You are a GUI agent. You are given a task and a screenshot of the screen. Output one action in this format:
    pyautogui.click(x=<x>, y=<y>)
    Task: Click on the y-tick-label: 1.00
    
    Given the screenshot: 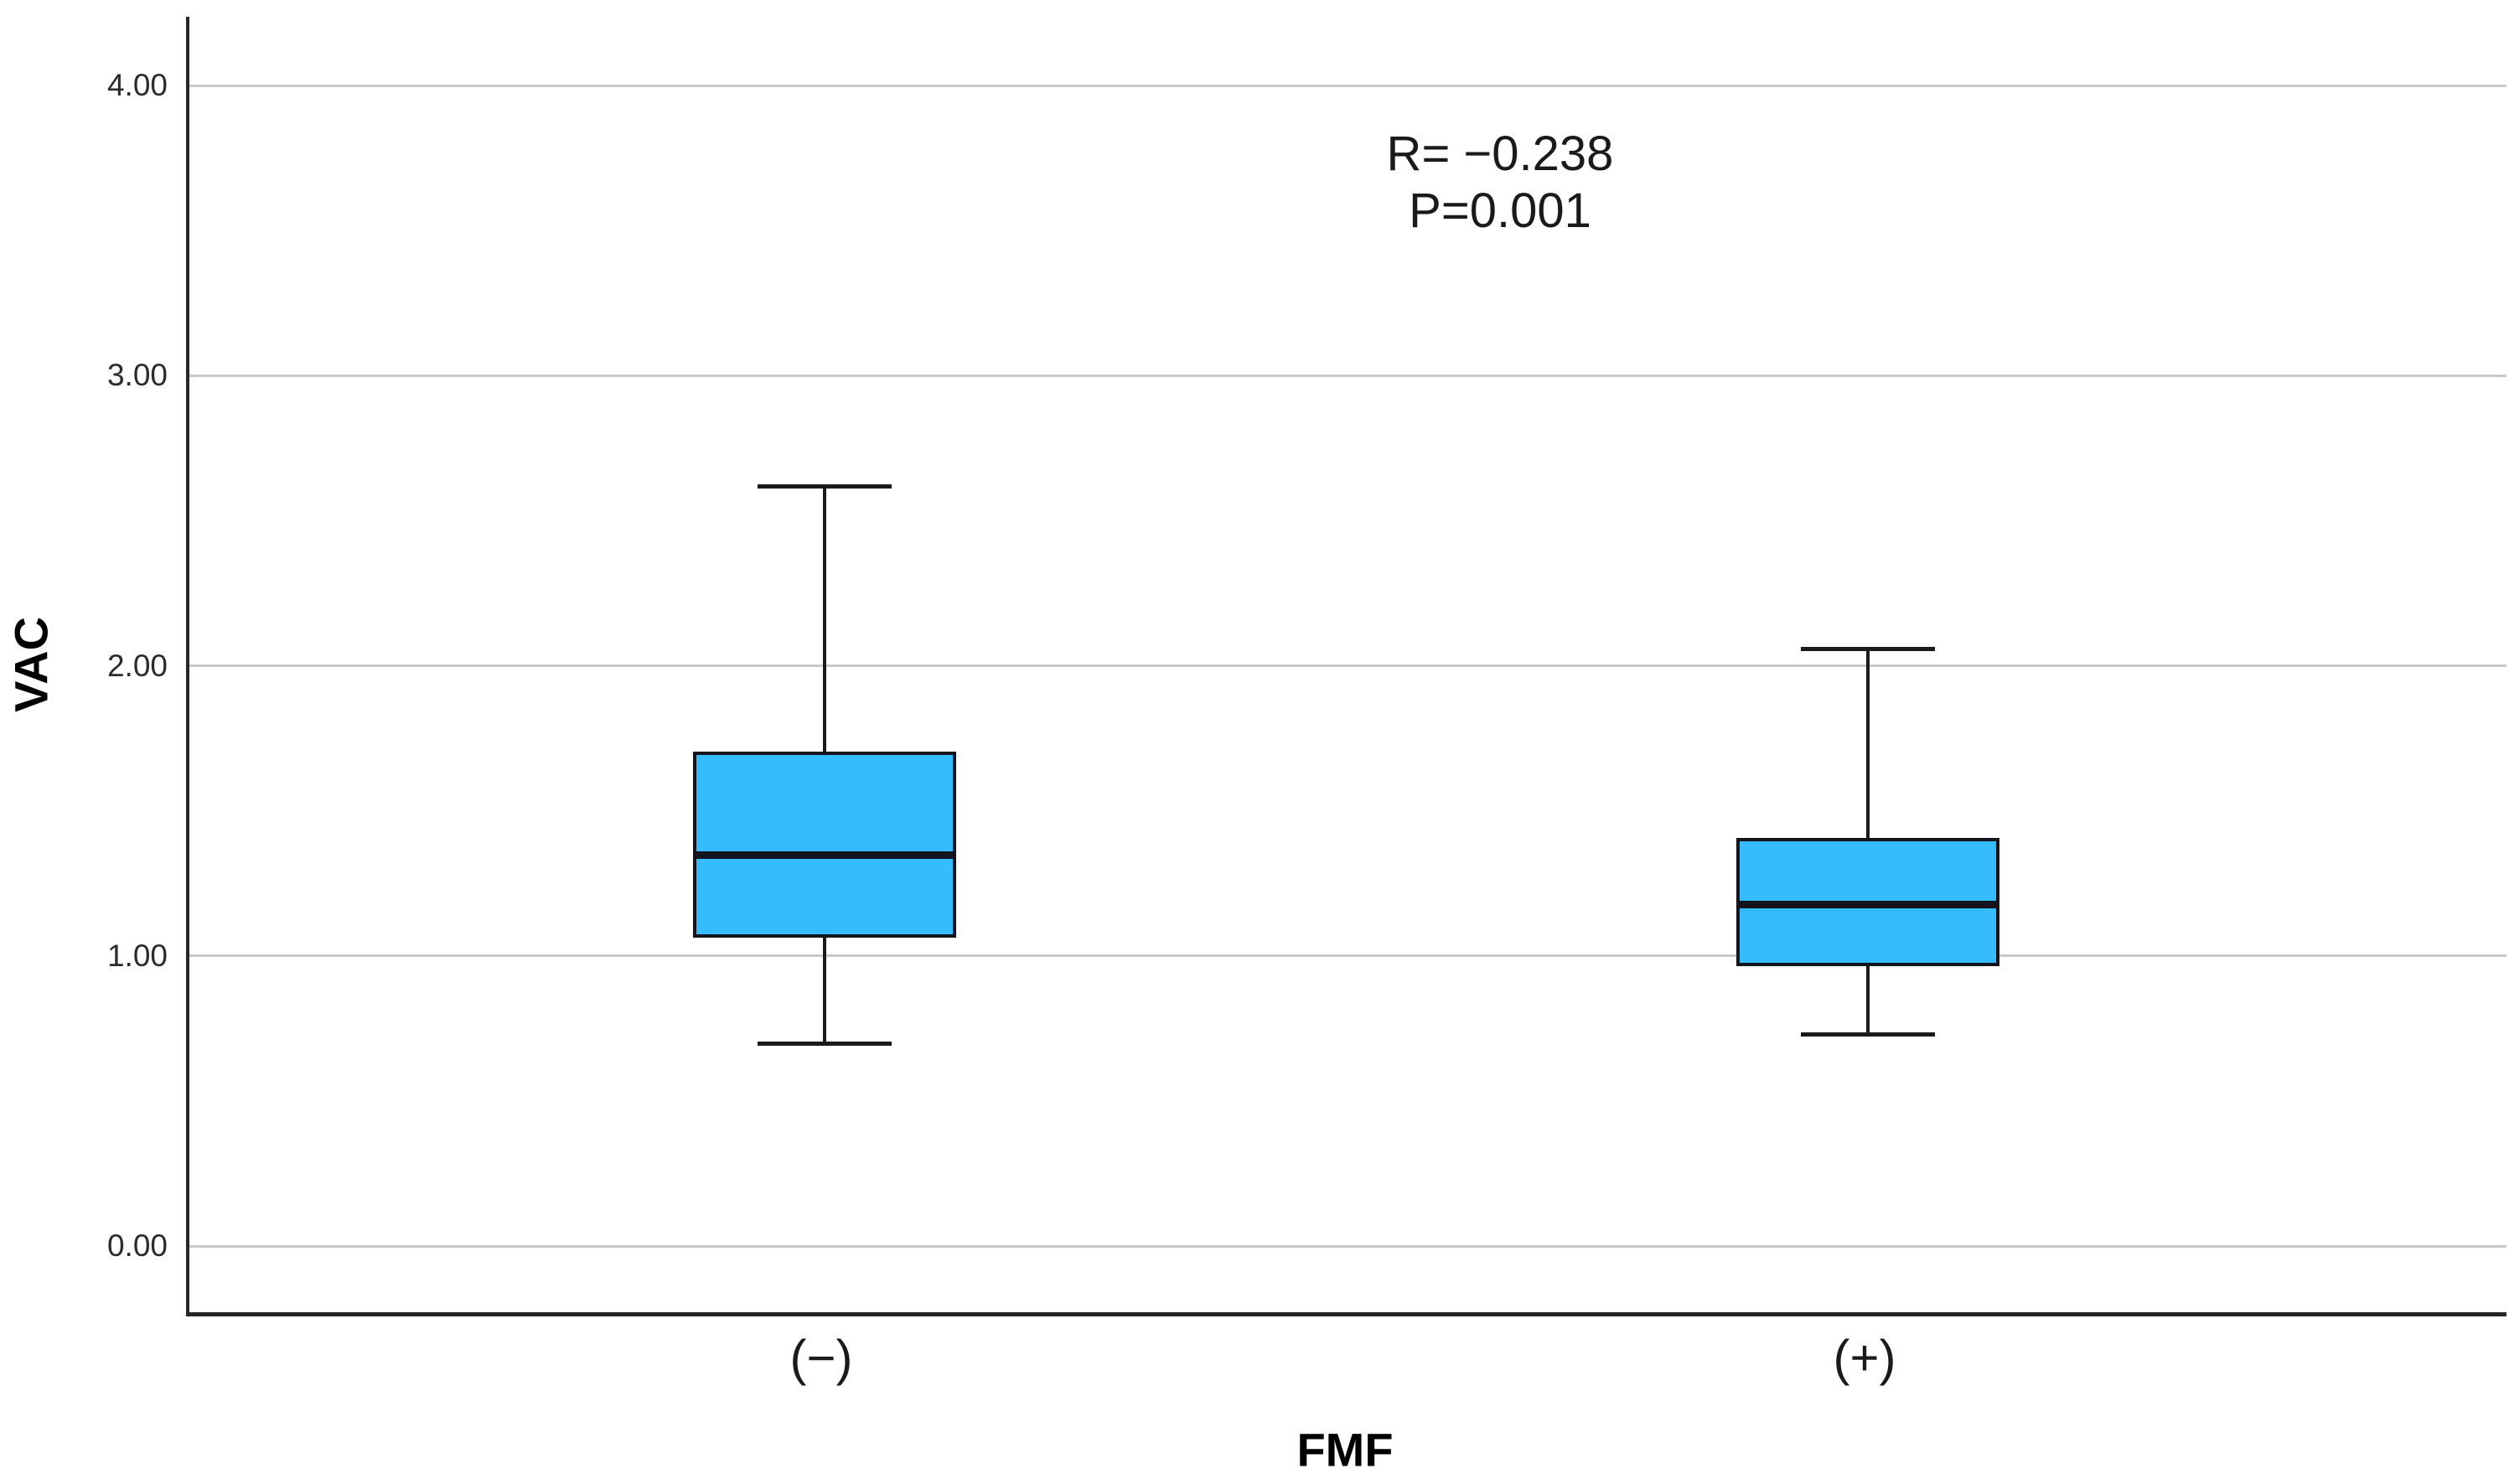 What is the action you would take?
    pyautogui.click(x=137, y=955)
    